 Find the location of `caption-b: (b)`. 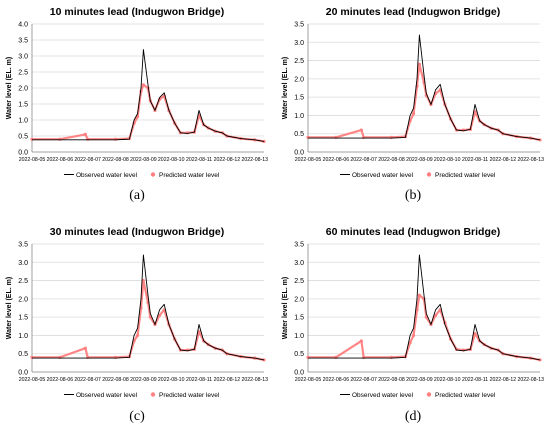

caption-b: (b) is located at coordinates (413, 195).